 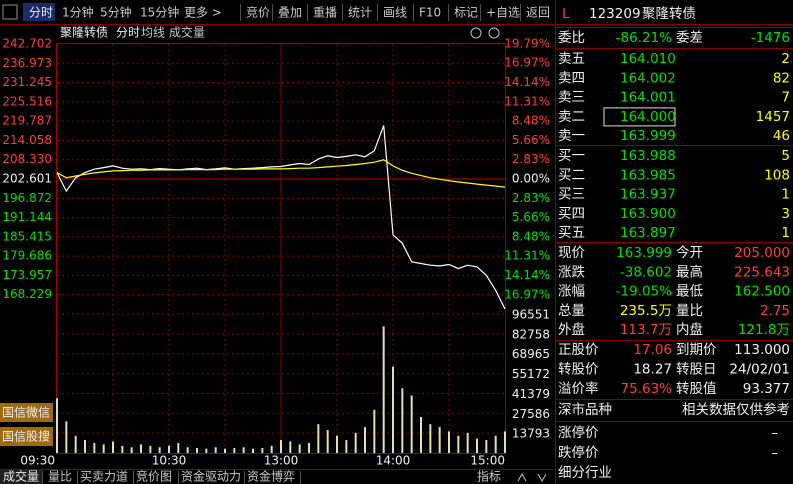 What do you see at coordinates (159, 12) in the screenshot?
I see `toolbar-tab: 15分钟` at bounding box center [159, 12].